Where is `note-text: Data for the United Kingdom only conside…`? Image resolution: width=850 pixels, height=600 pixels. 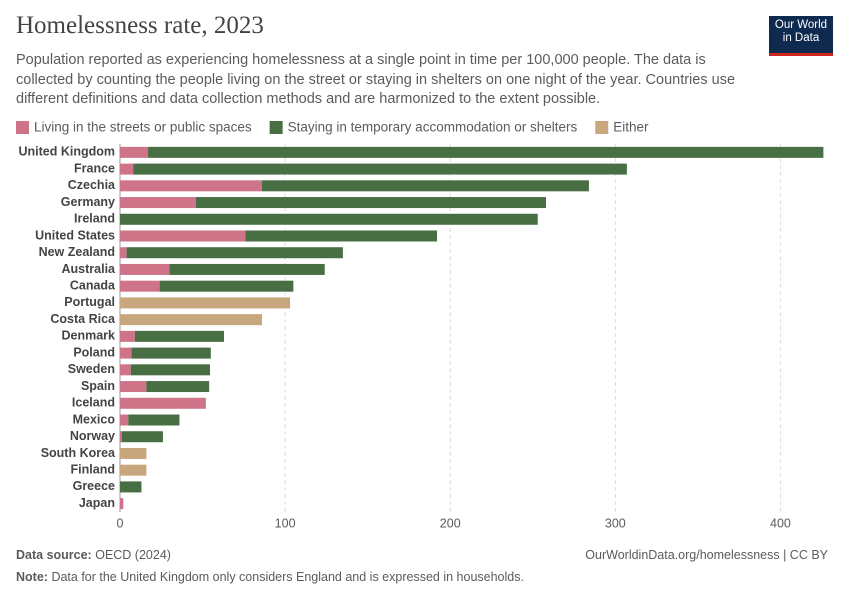 note-text: Data for the United Kingdom only conside… is located at coordinates (287, 577).